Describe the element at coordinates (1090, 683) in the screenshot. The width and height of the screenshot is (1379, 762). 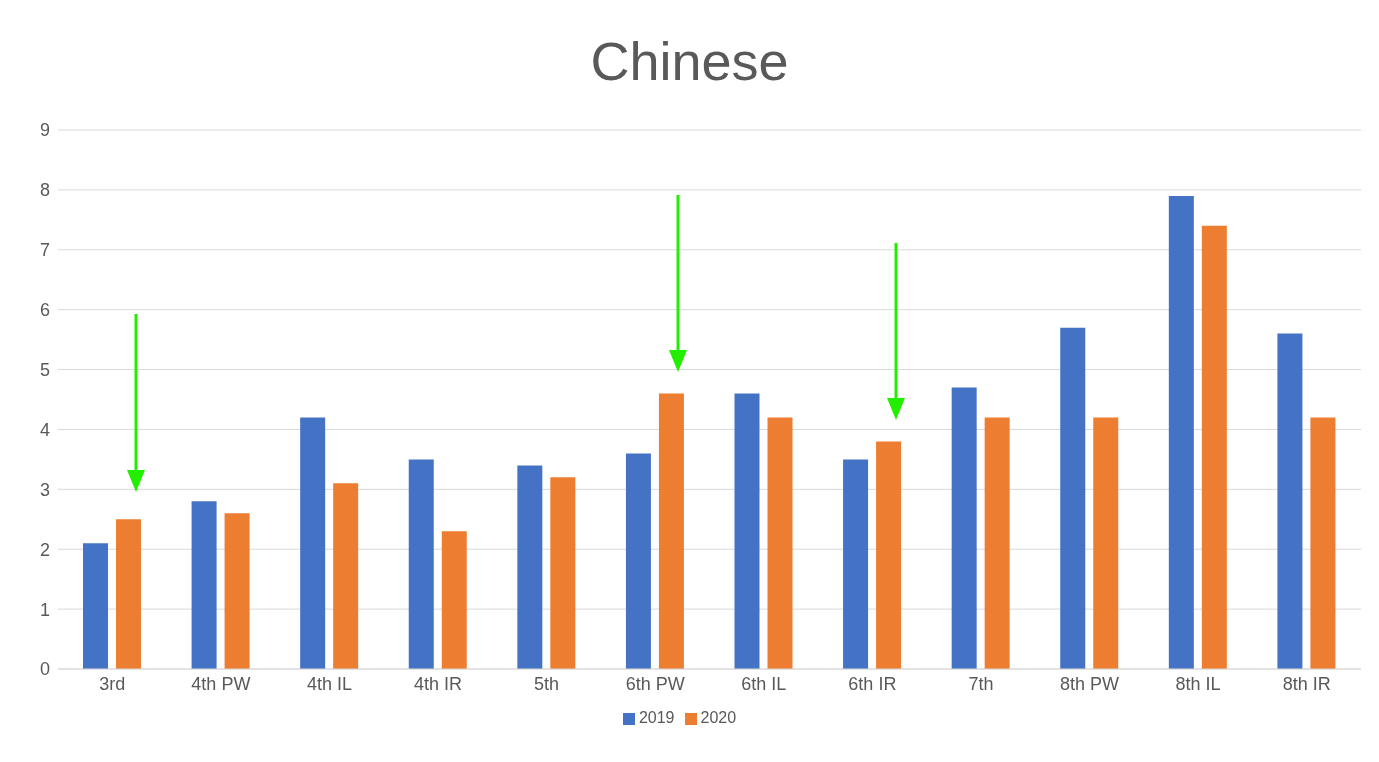
I see `x-tick-label: 8th PW` at that location.